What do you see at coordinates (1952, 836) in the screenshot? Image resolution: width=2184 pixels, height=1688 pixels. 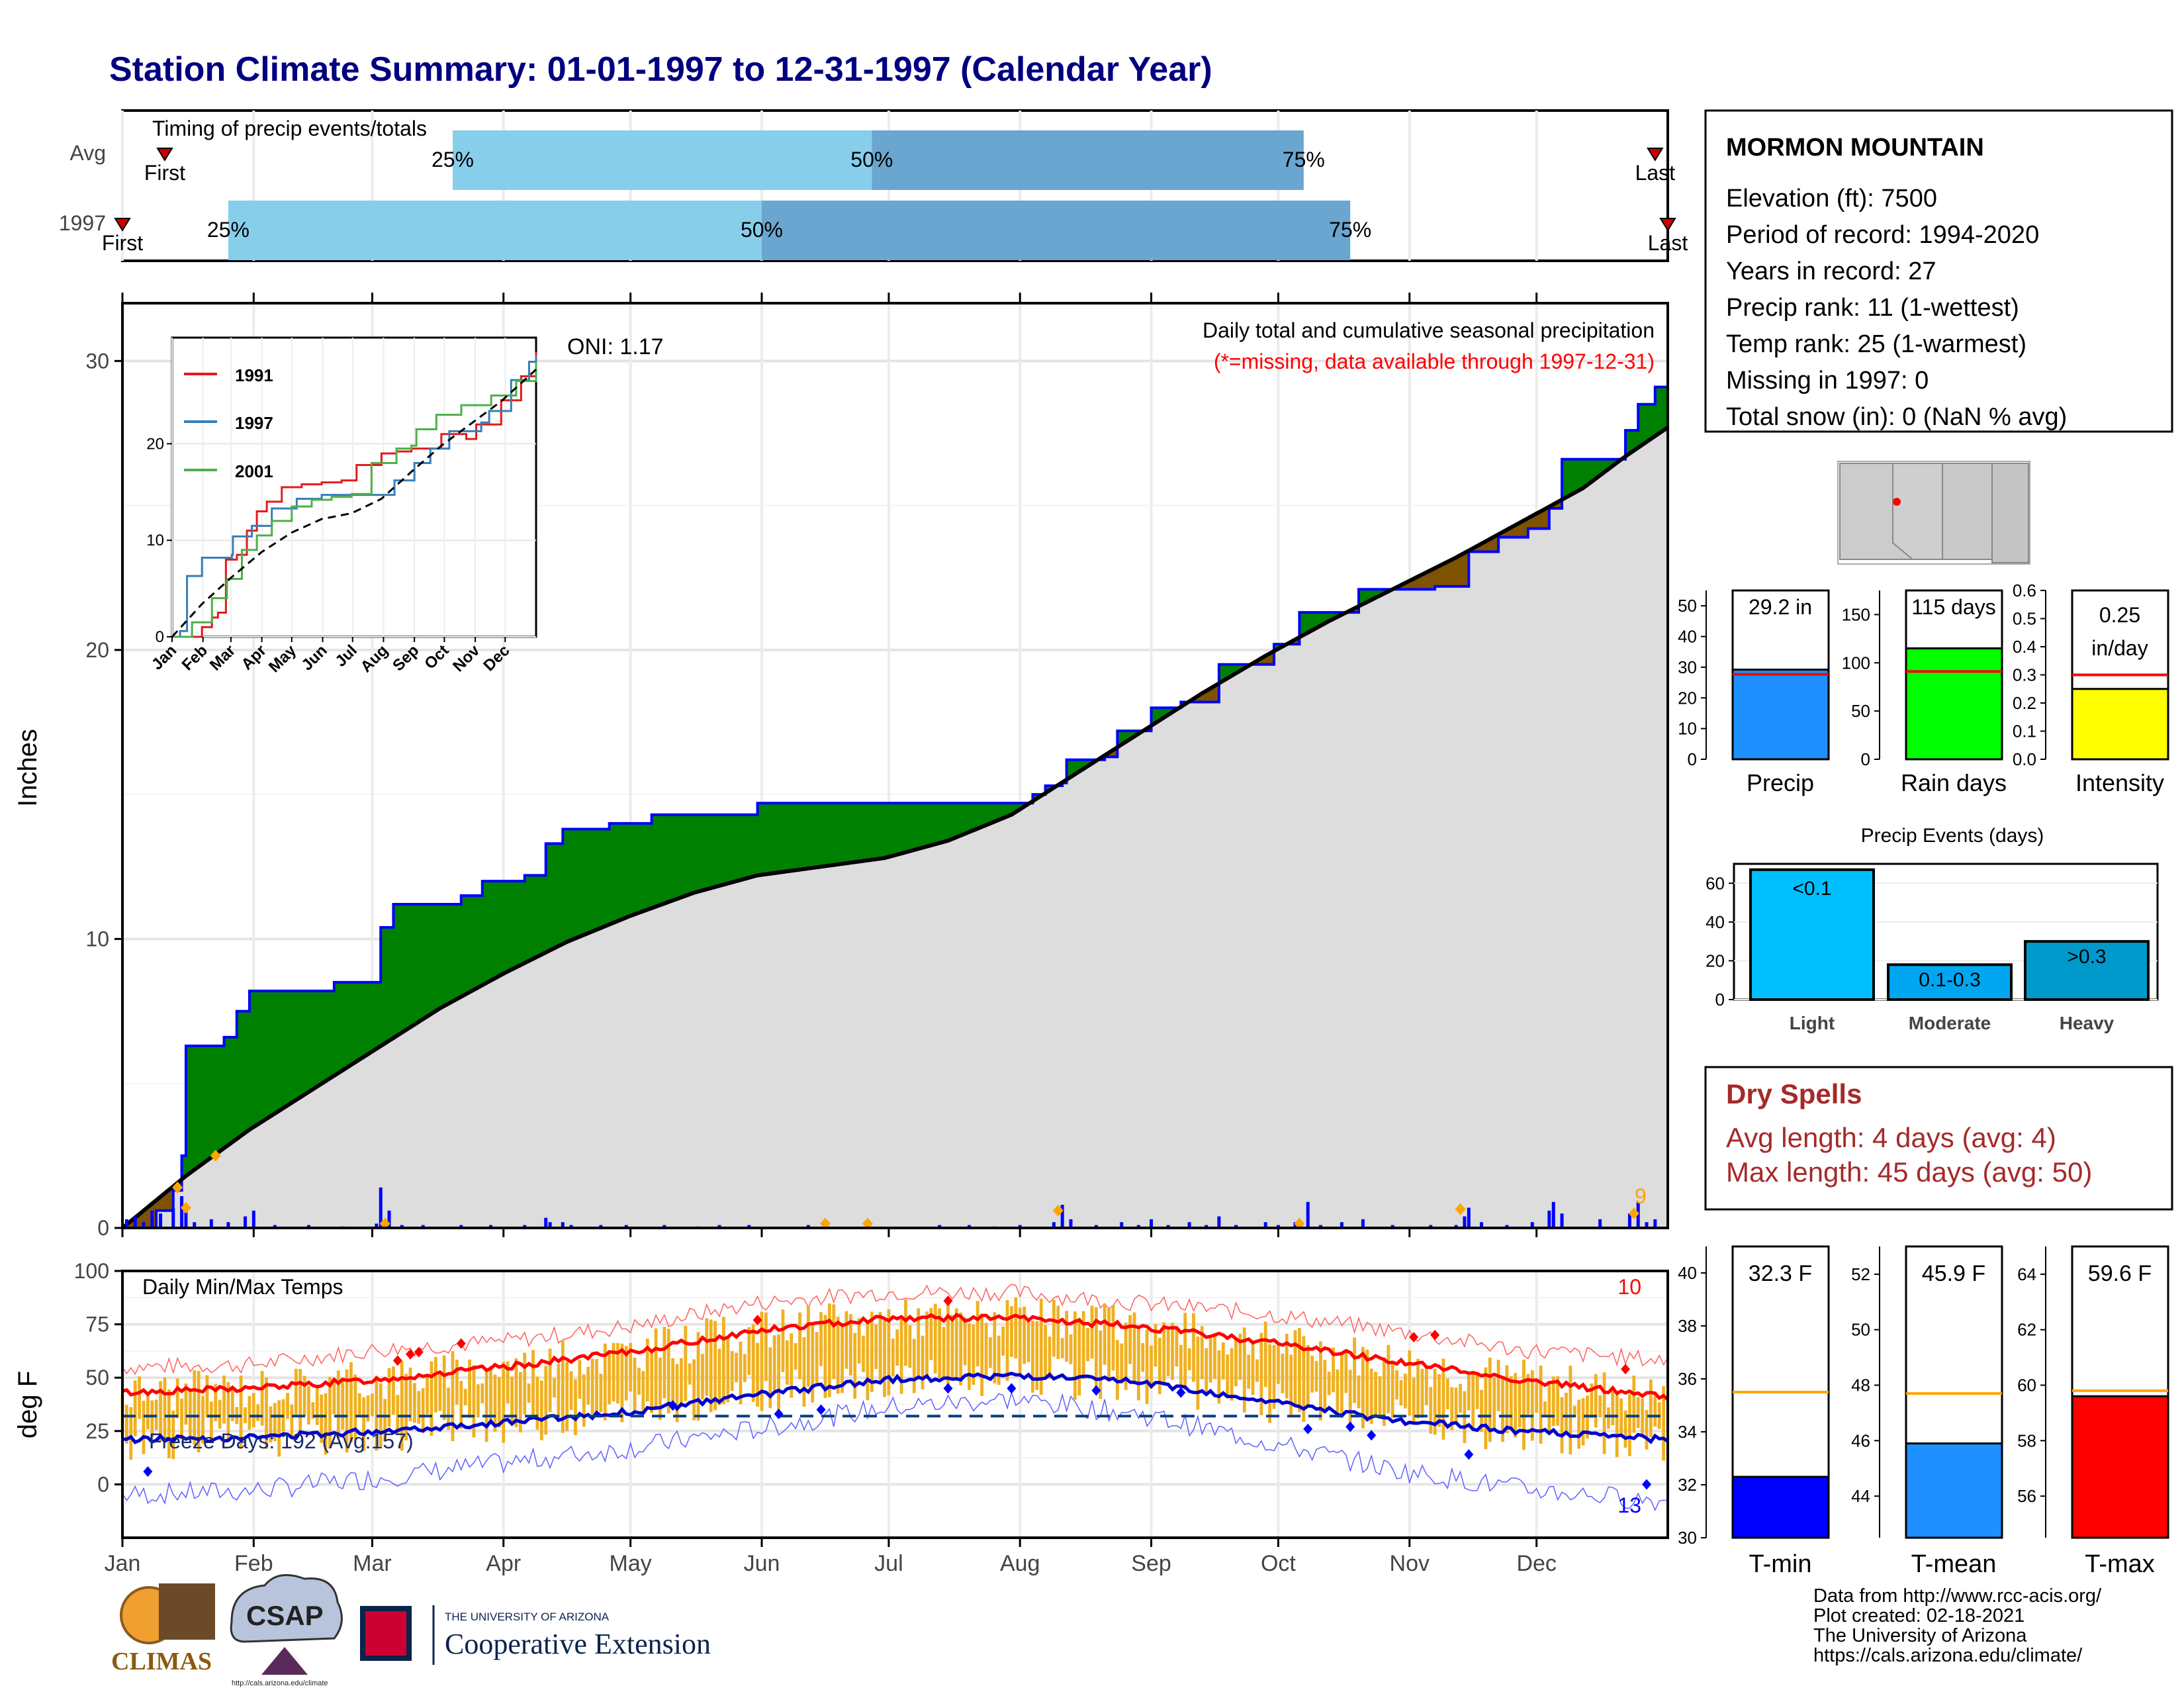 I see `events-title: Precip Events (days)` at bounding box center [1952, 836].